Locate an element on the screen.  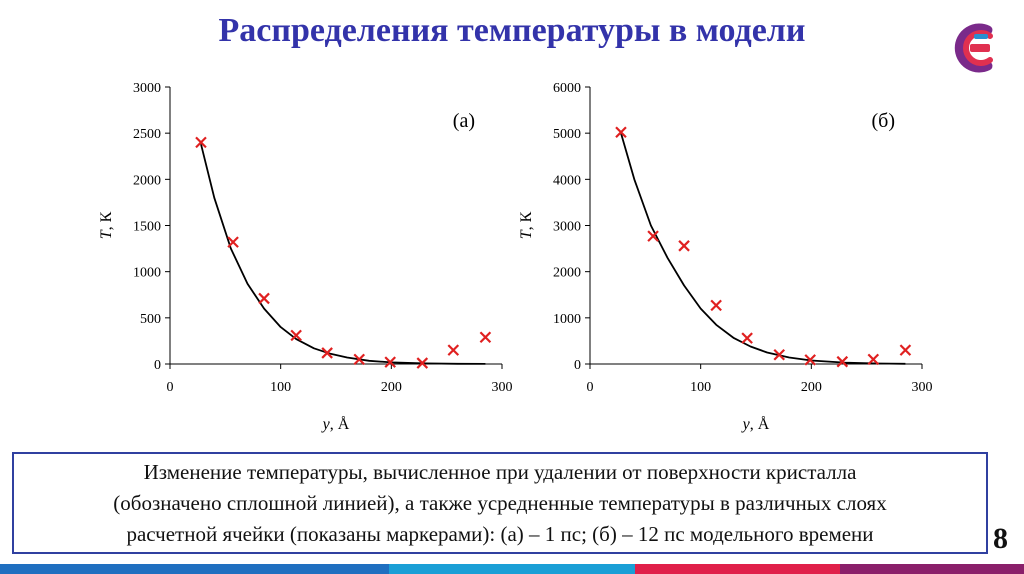
bar-segment-cyan is located at coordinates (512, 569).